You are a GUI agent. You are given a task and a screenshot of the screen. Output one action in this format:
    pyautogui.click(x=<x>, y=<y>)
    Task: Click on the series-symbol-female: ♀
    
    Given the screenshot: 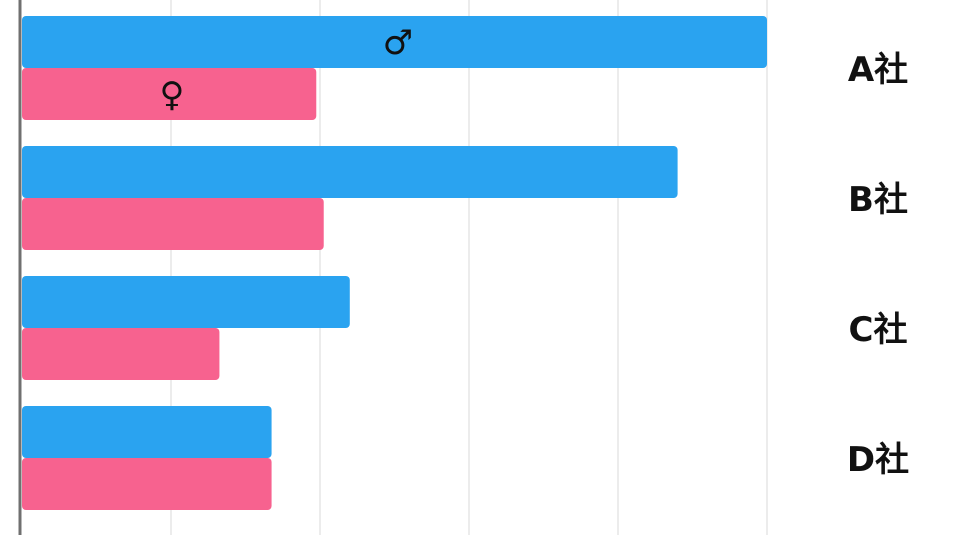 What is the action you would take?
    pyautogui.click(x=172, y=95)
    